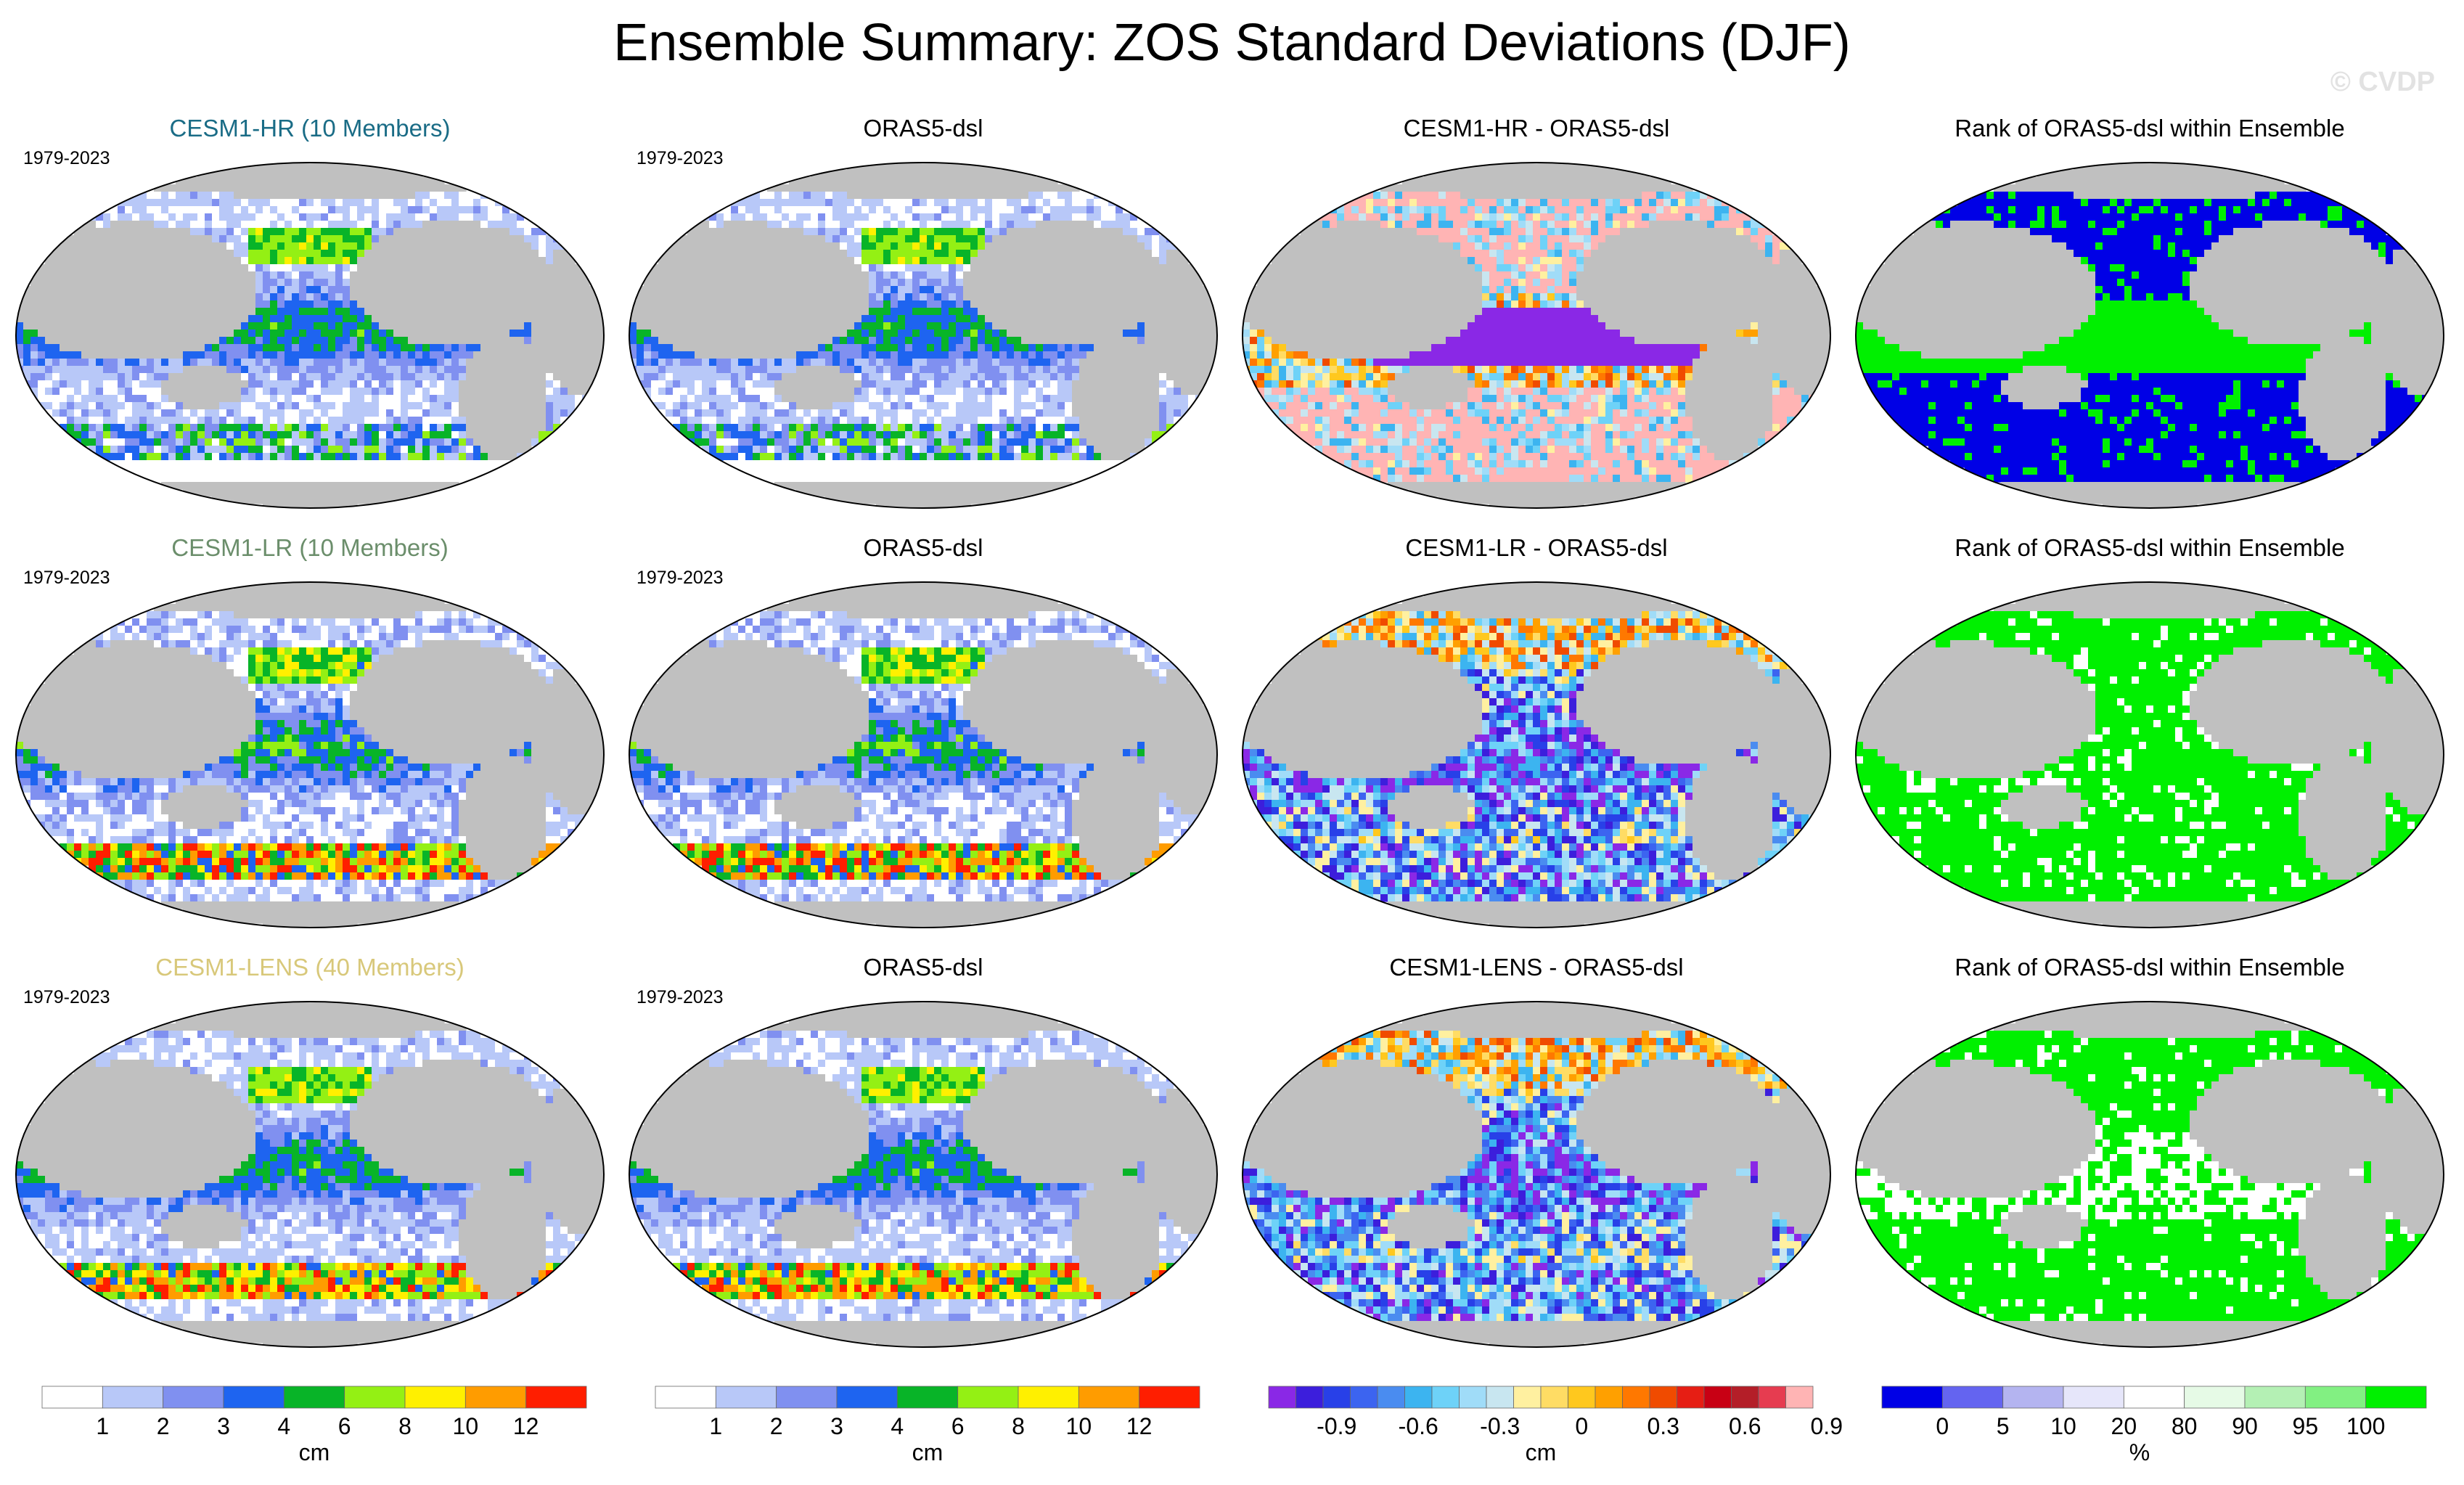  I want to click on panel-title: CESM1-LENS (40 Members), so click(310, 967).